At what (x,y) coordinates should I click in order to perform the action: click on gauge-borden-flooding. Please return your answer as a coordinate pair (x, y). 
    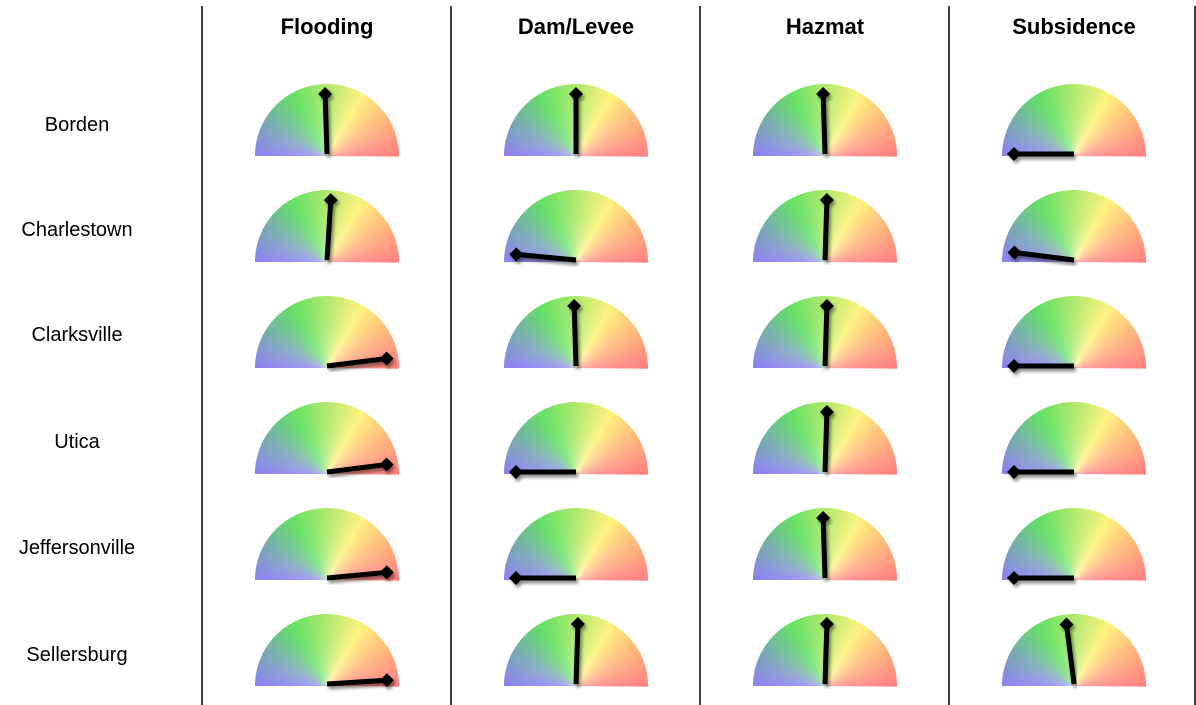
    Looking at the image, I should click on (327, 120).